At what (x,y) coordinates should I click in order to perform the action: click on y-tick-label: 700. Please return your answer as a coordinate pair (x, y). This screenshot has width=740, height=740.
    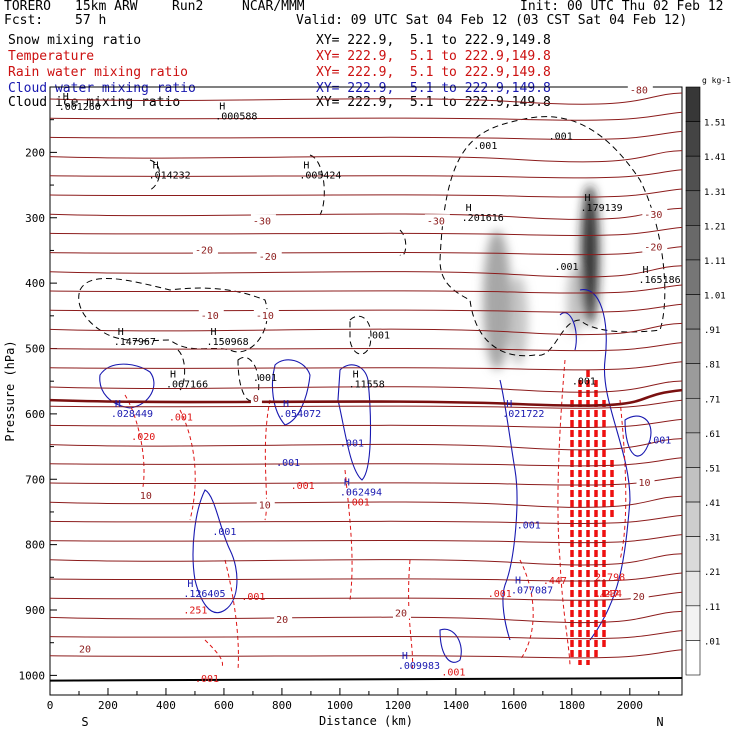
    Looking at the image, I should click on (35, 479).